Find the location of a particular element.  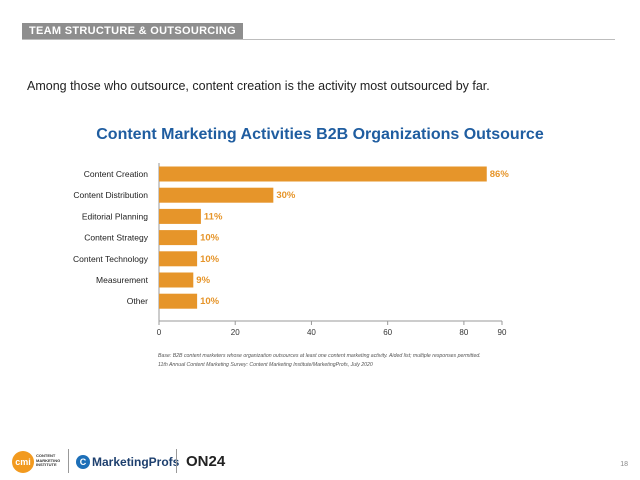

marketingprofs-logo-icon: C is located at coordinates (83, 462).